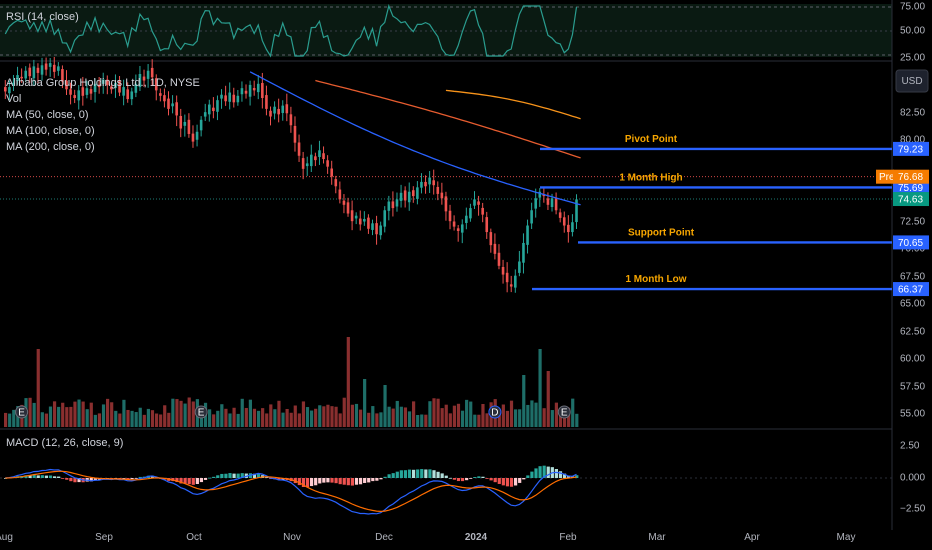 The height and width of the screenshot is (550, 932). I want to click on price-tick: 80.00, so click(912, 140).